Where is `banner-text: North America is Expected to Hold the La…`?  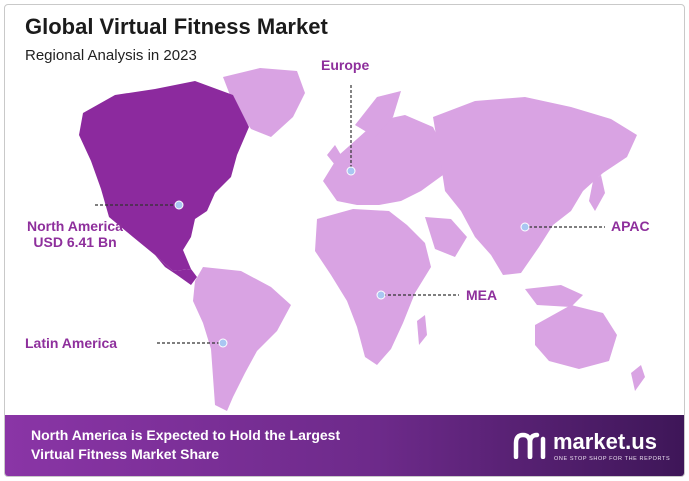
banner-text: North America is Expected to Hold the La… is located at coordinates (185, 445).